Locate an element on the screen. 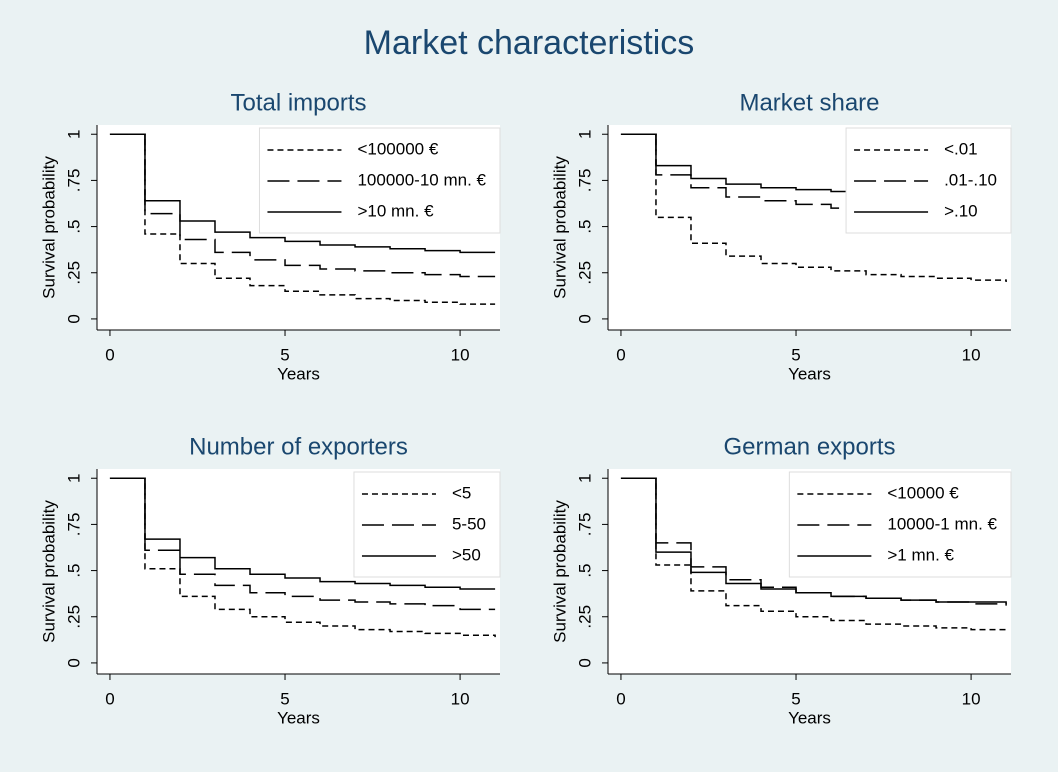  legend-label: <100000 € is located at coordinates (397, 148).